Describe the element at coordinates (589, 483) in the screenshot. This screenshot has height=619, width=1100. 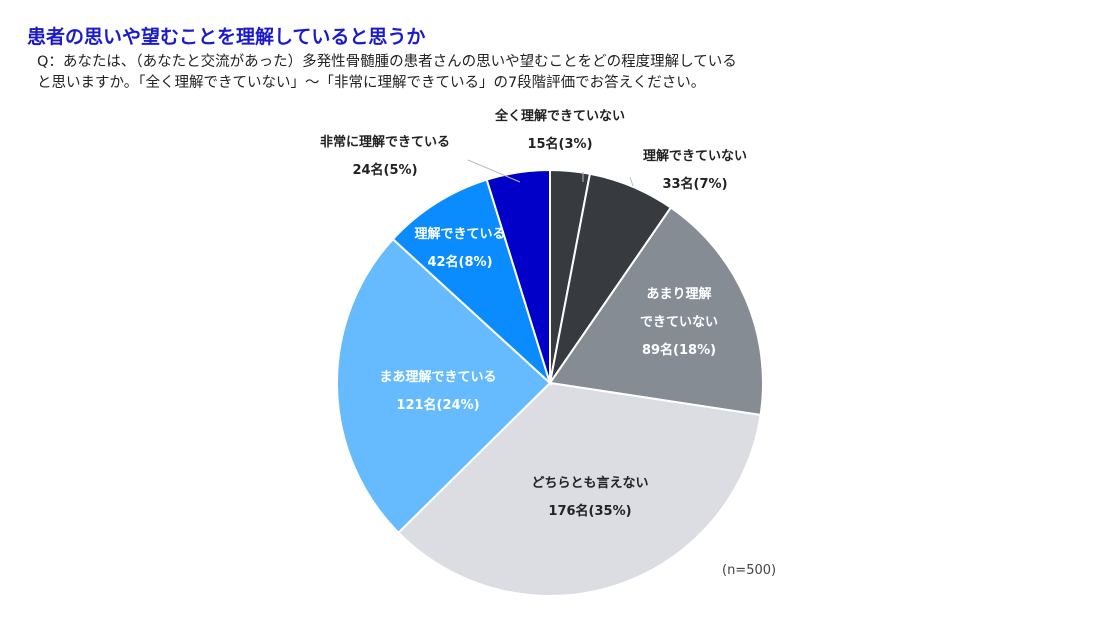
I see `slice-label: どちらとも言えない` at that location.